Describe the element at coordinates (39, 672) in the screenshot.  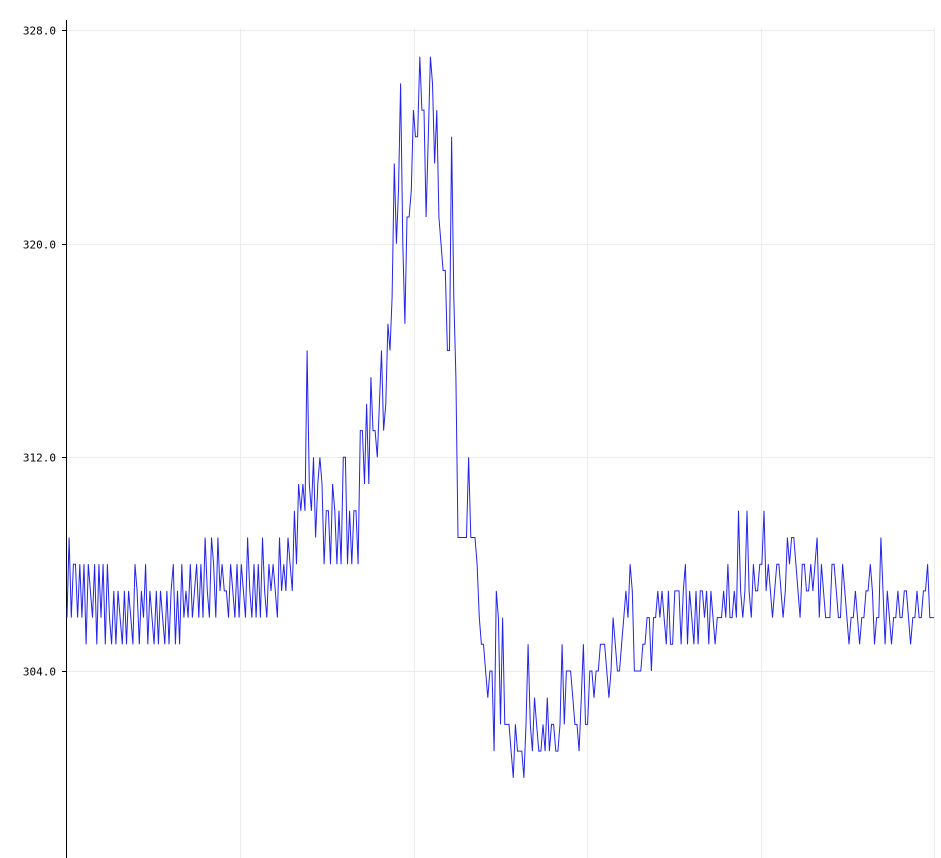
I see `y-tick-label: 304.0` at that location.